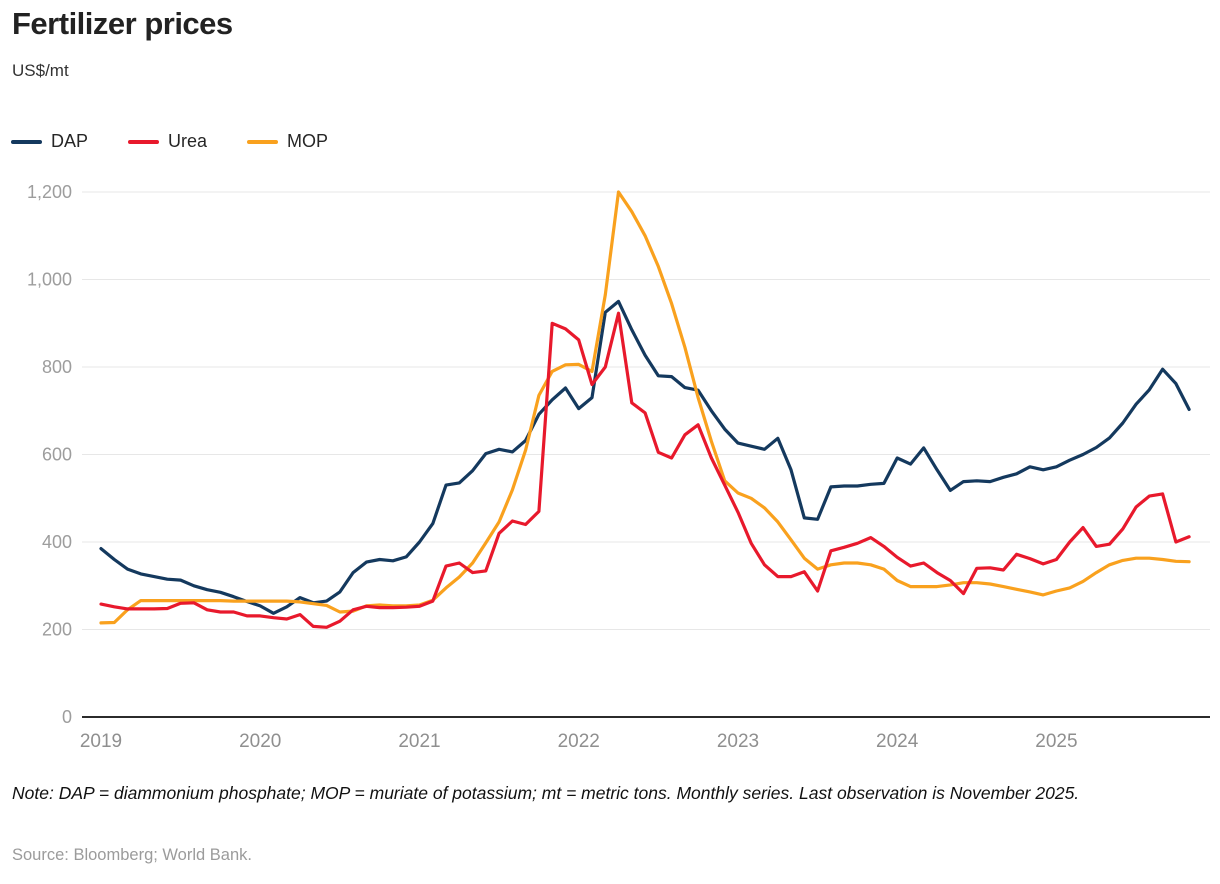 The width and height of the screenshot is (1220, 884). What do you see at coordinates (70, 141) in the screenshot?
I see `legend-label-dap: DAP` at bounding box center [70, 141].